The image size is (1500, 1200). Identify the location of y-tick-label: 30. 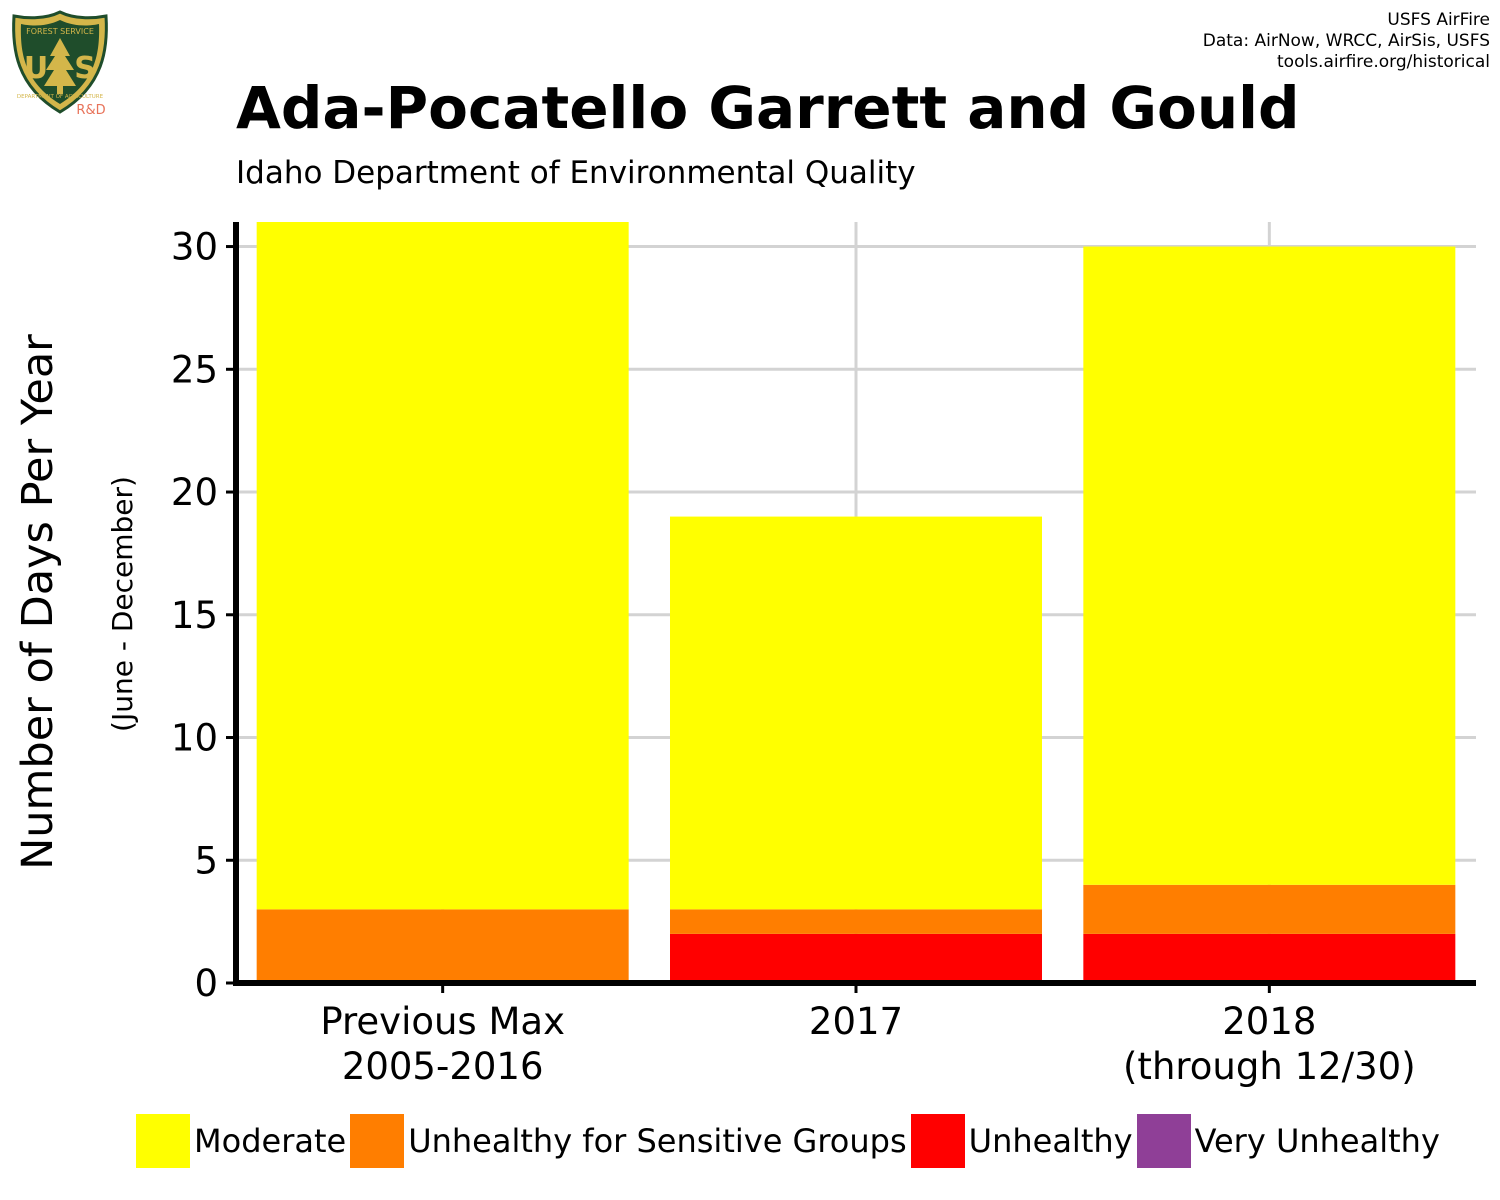
(194, 247).